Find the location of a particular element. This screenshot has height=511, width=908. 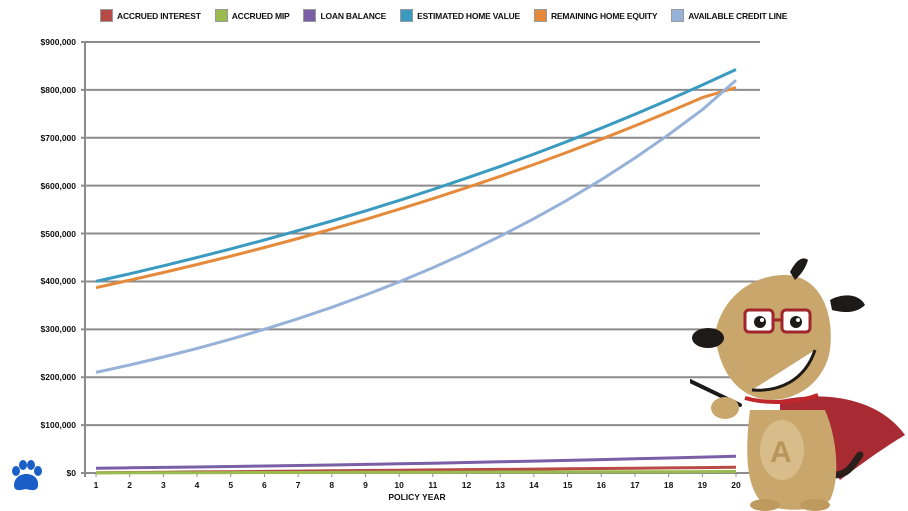

y-tick-label: $300,000 is located at coordinates (58, 329).